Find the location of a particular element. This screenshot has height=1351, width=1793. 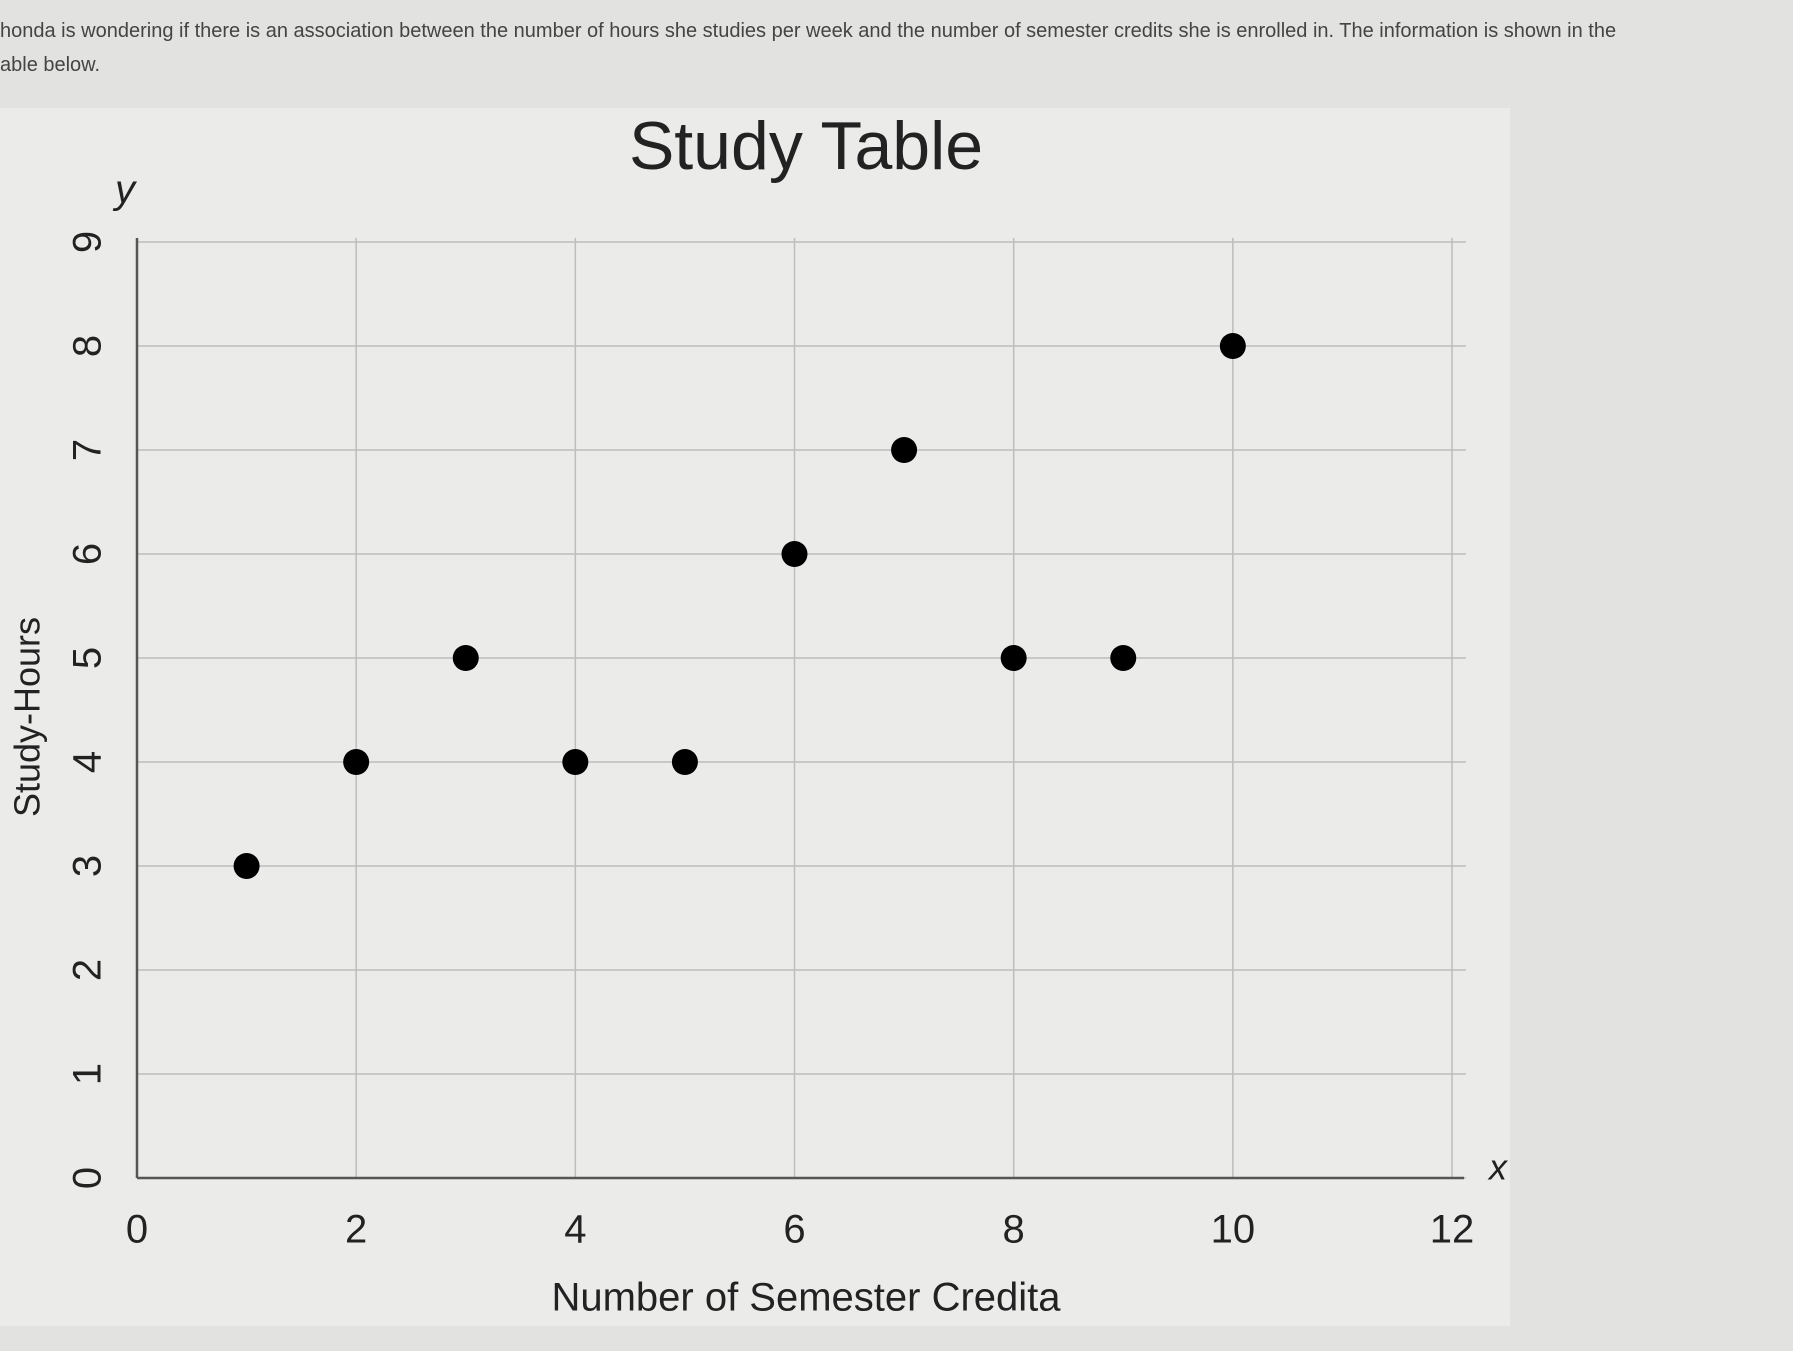

x-axis-symbol: x is located at coordinates (1498, 1167).